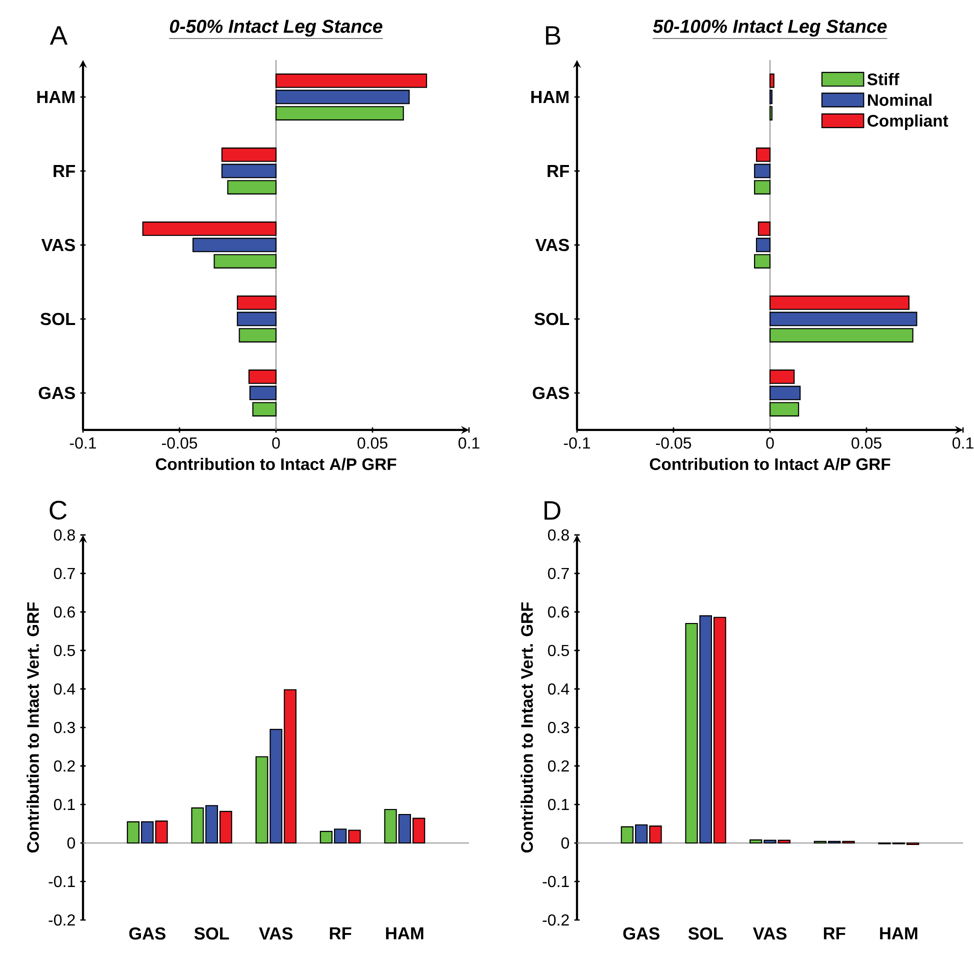  What do you see at coordinates (883, 79) in the screenshot?
I see `legend-label: Stiff` at bounding box center [883, 79].